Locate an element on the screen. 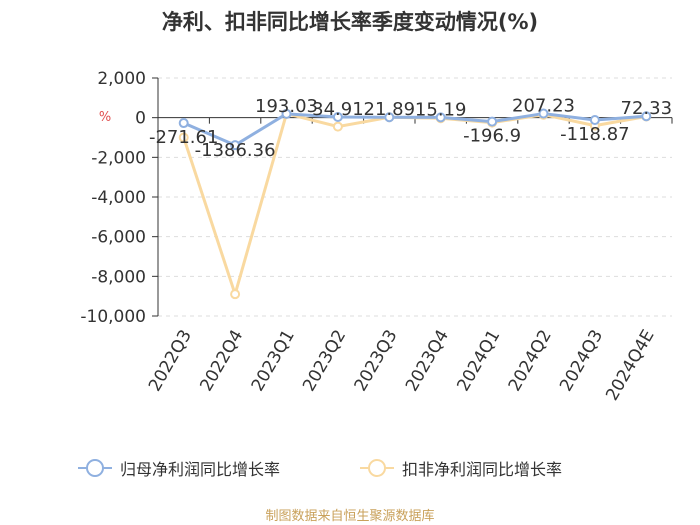 This screenshot has width=700, height=525. y-tick-label: -8,000 is located at coordinates (118, 277).